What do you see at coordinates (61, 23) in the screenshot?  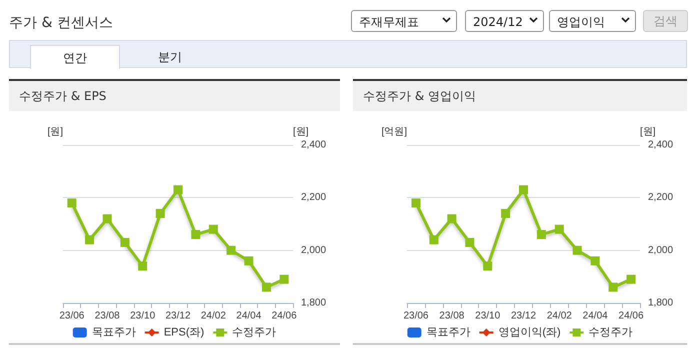 I see `text: 주가 & 컨센서스` at bounding box center [61, 23].